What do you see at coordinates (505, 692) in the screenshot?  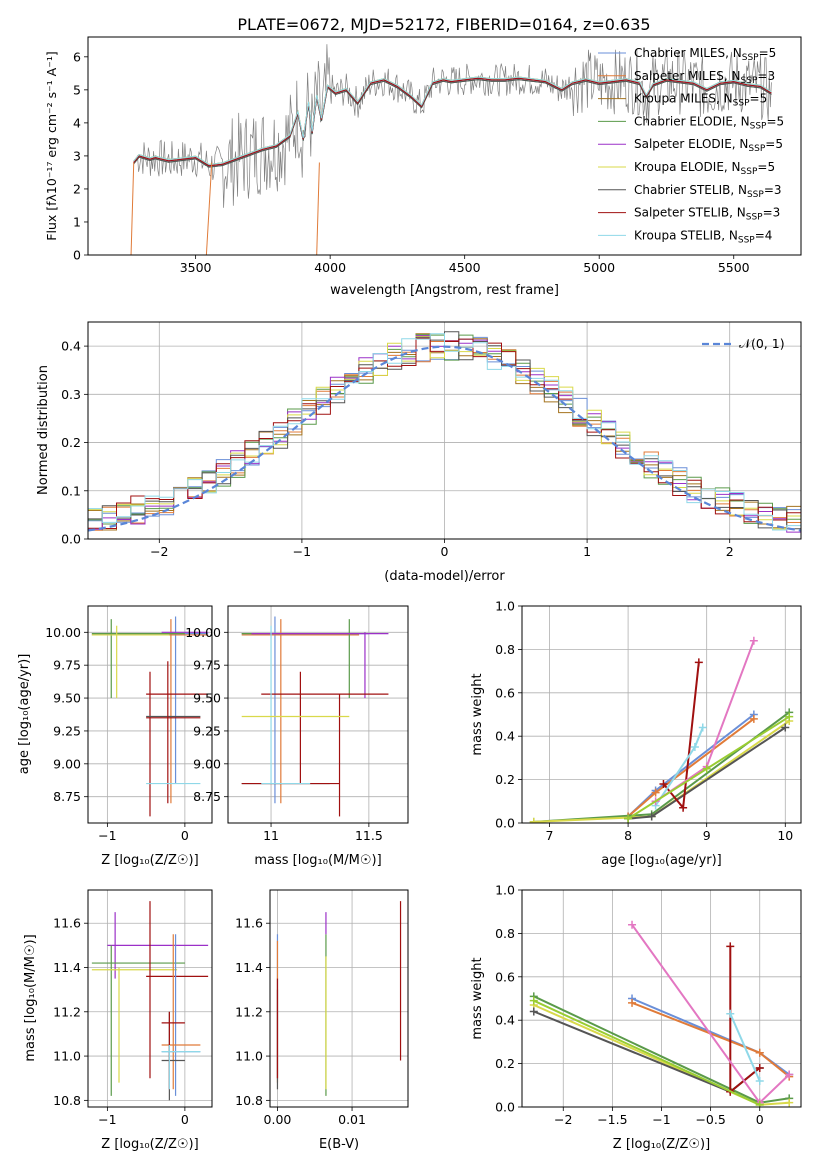 I see `y-tick-label: 0.6` at bounding box center [505, 692].